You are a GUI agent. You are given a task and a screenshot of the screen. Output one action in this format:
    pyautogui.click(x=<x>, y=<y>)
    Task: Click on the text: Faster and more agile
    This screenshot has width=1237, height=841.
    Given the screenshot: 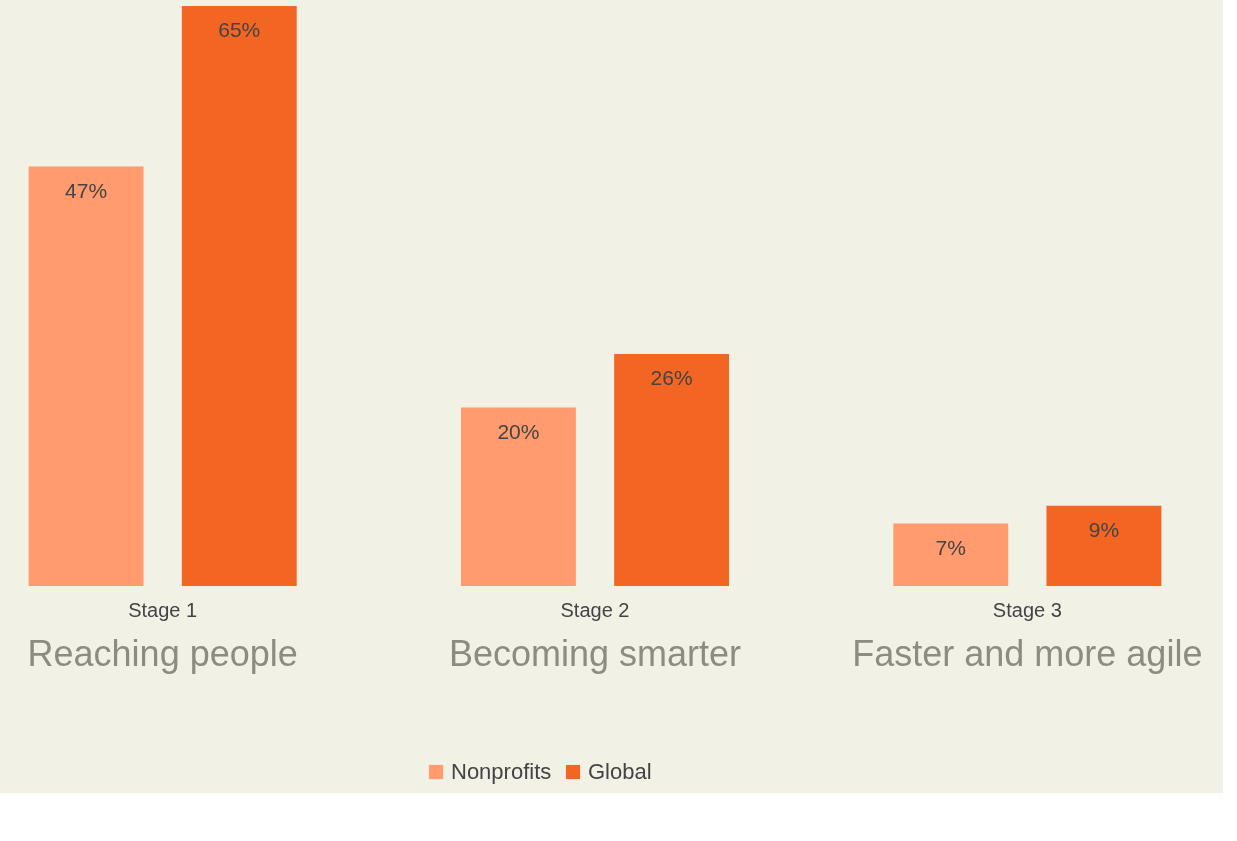 What is the action you would take?
    pyautogui.click(x=1027, y=653)
    